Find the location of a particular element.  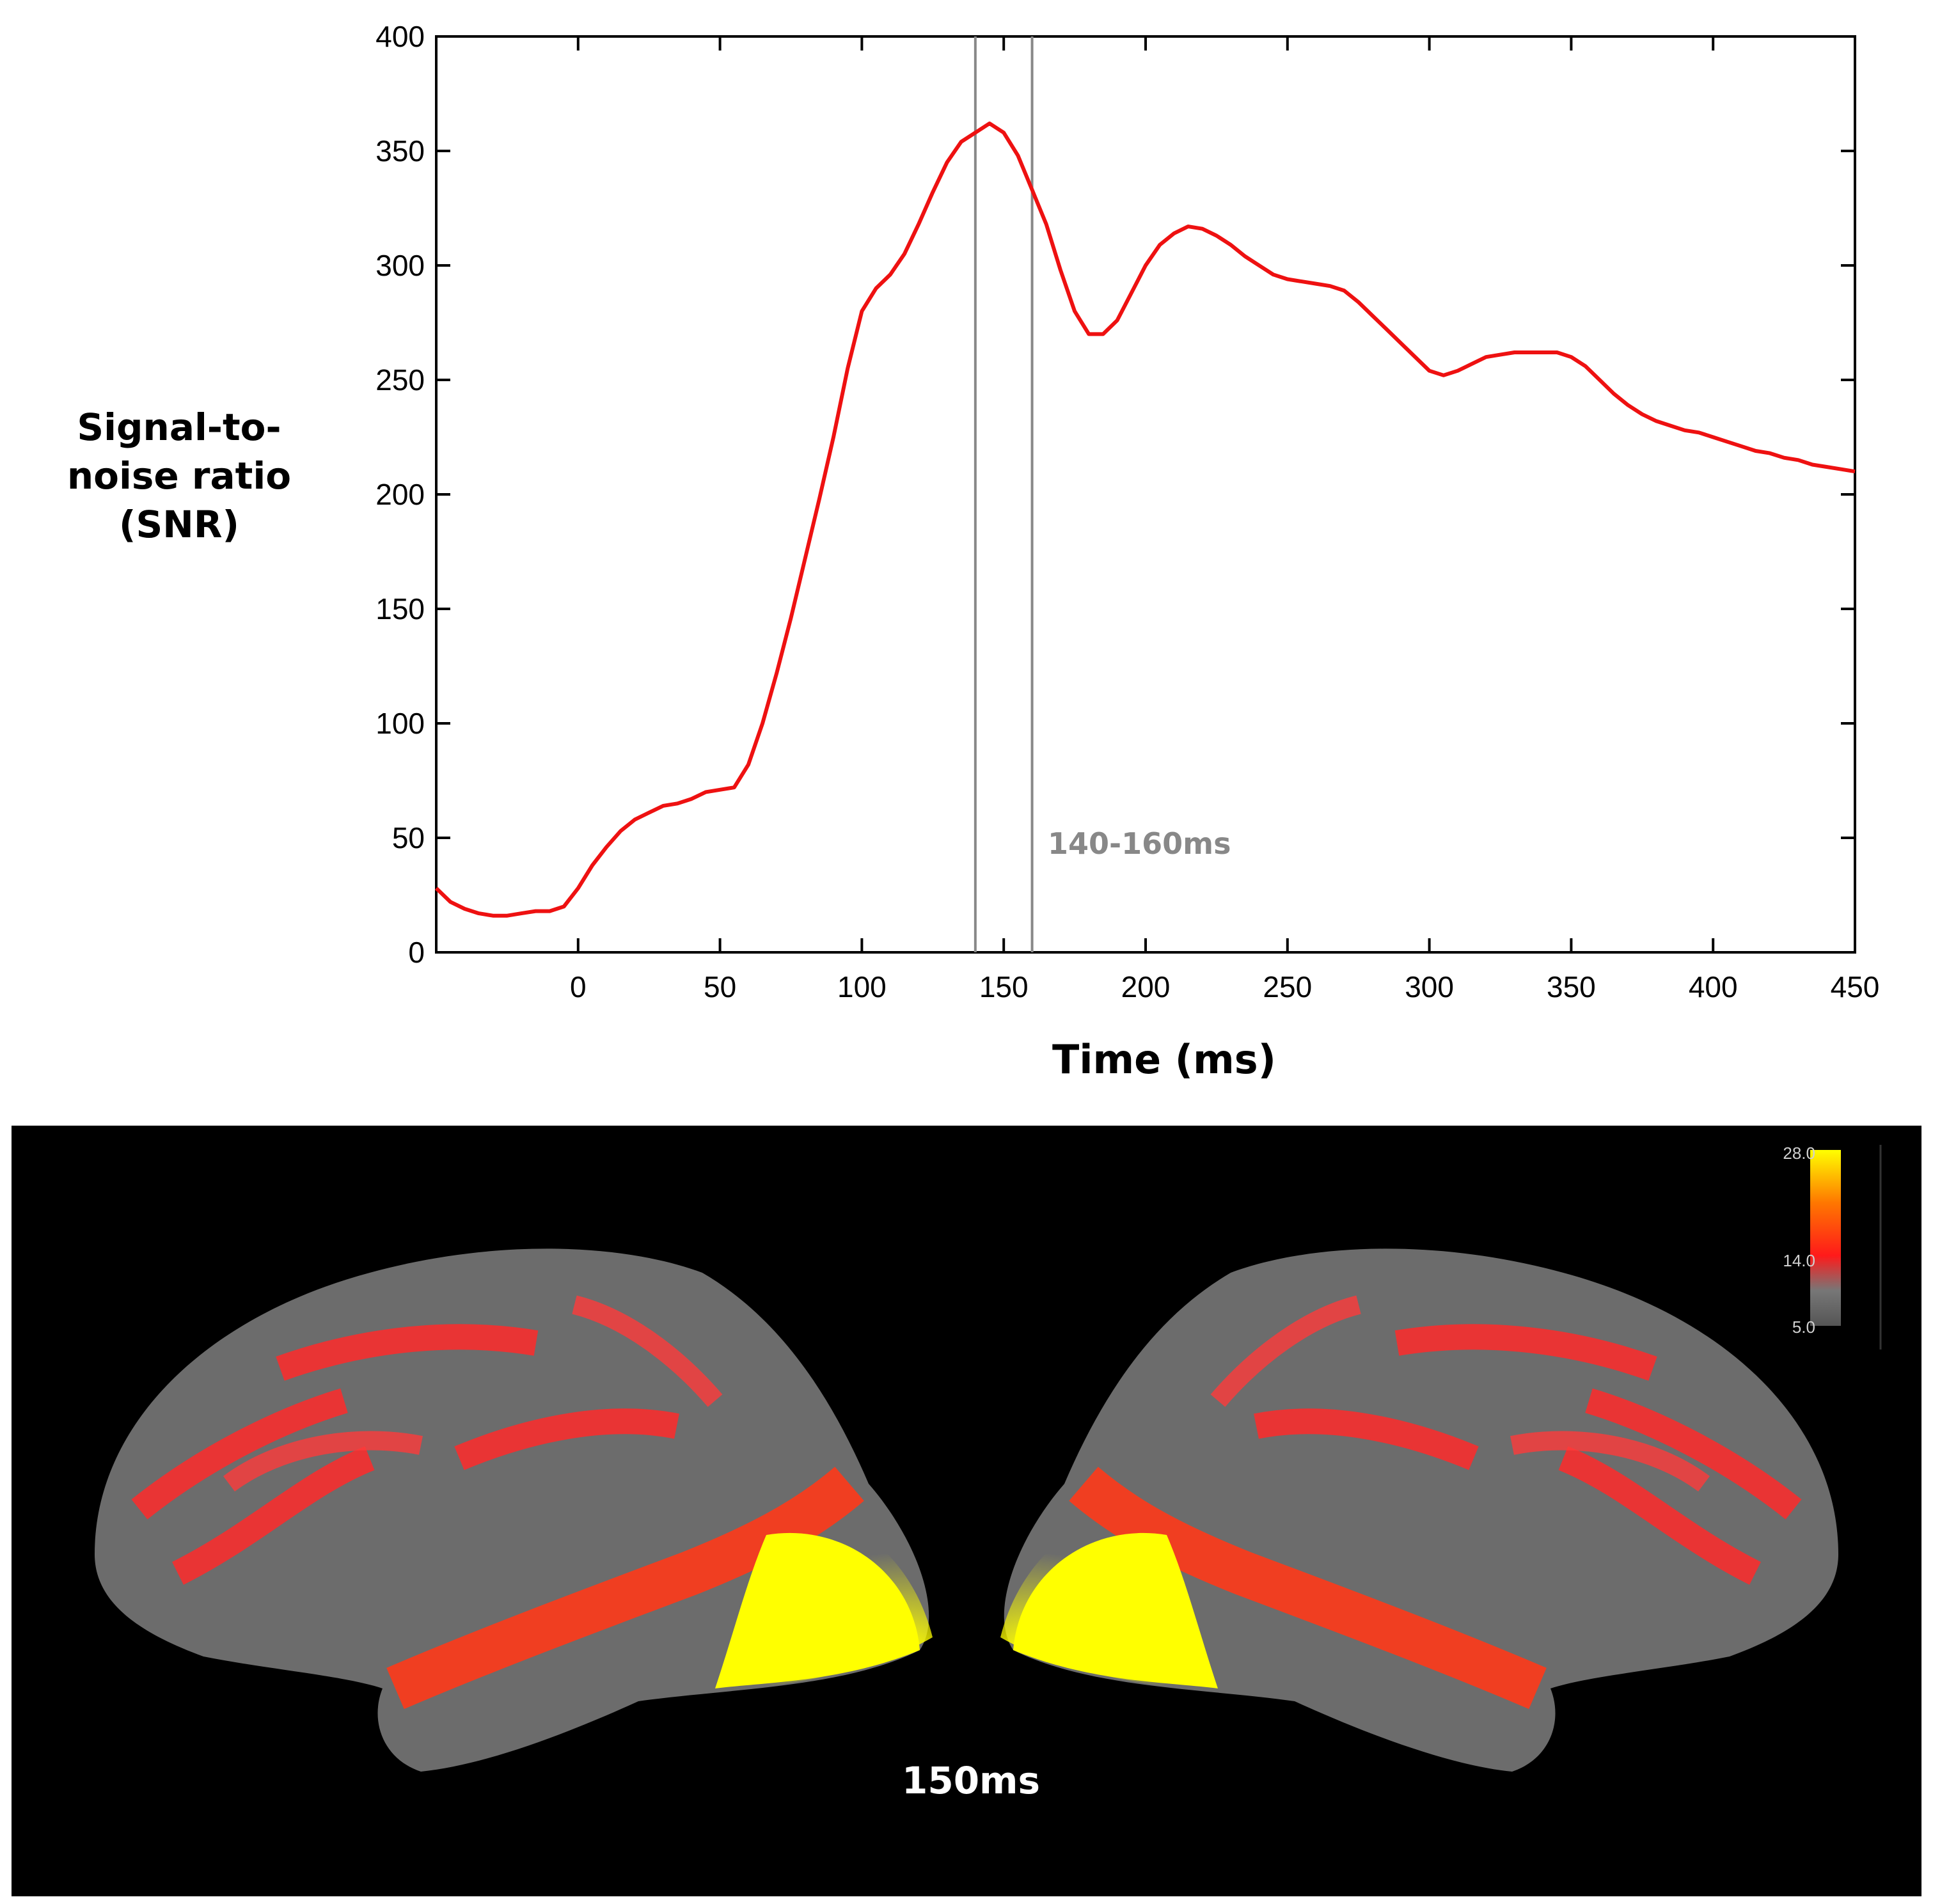

x-tick-label: 350 is located at coordinates (1571, 986).